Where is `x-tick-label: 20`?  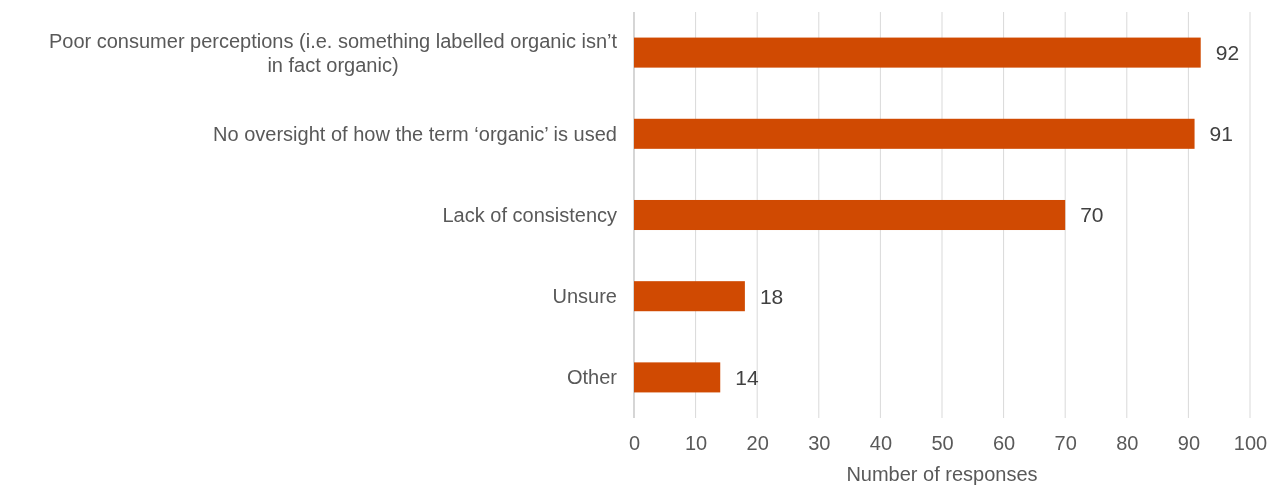 x-tick-label: 20 is located at coordinates (757, 443).